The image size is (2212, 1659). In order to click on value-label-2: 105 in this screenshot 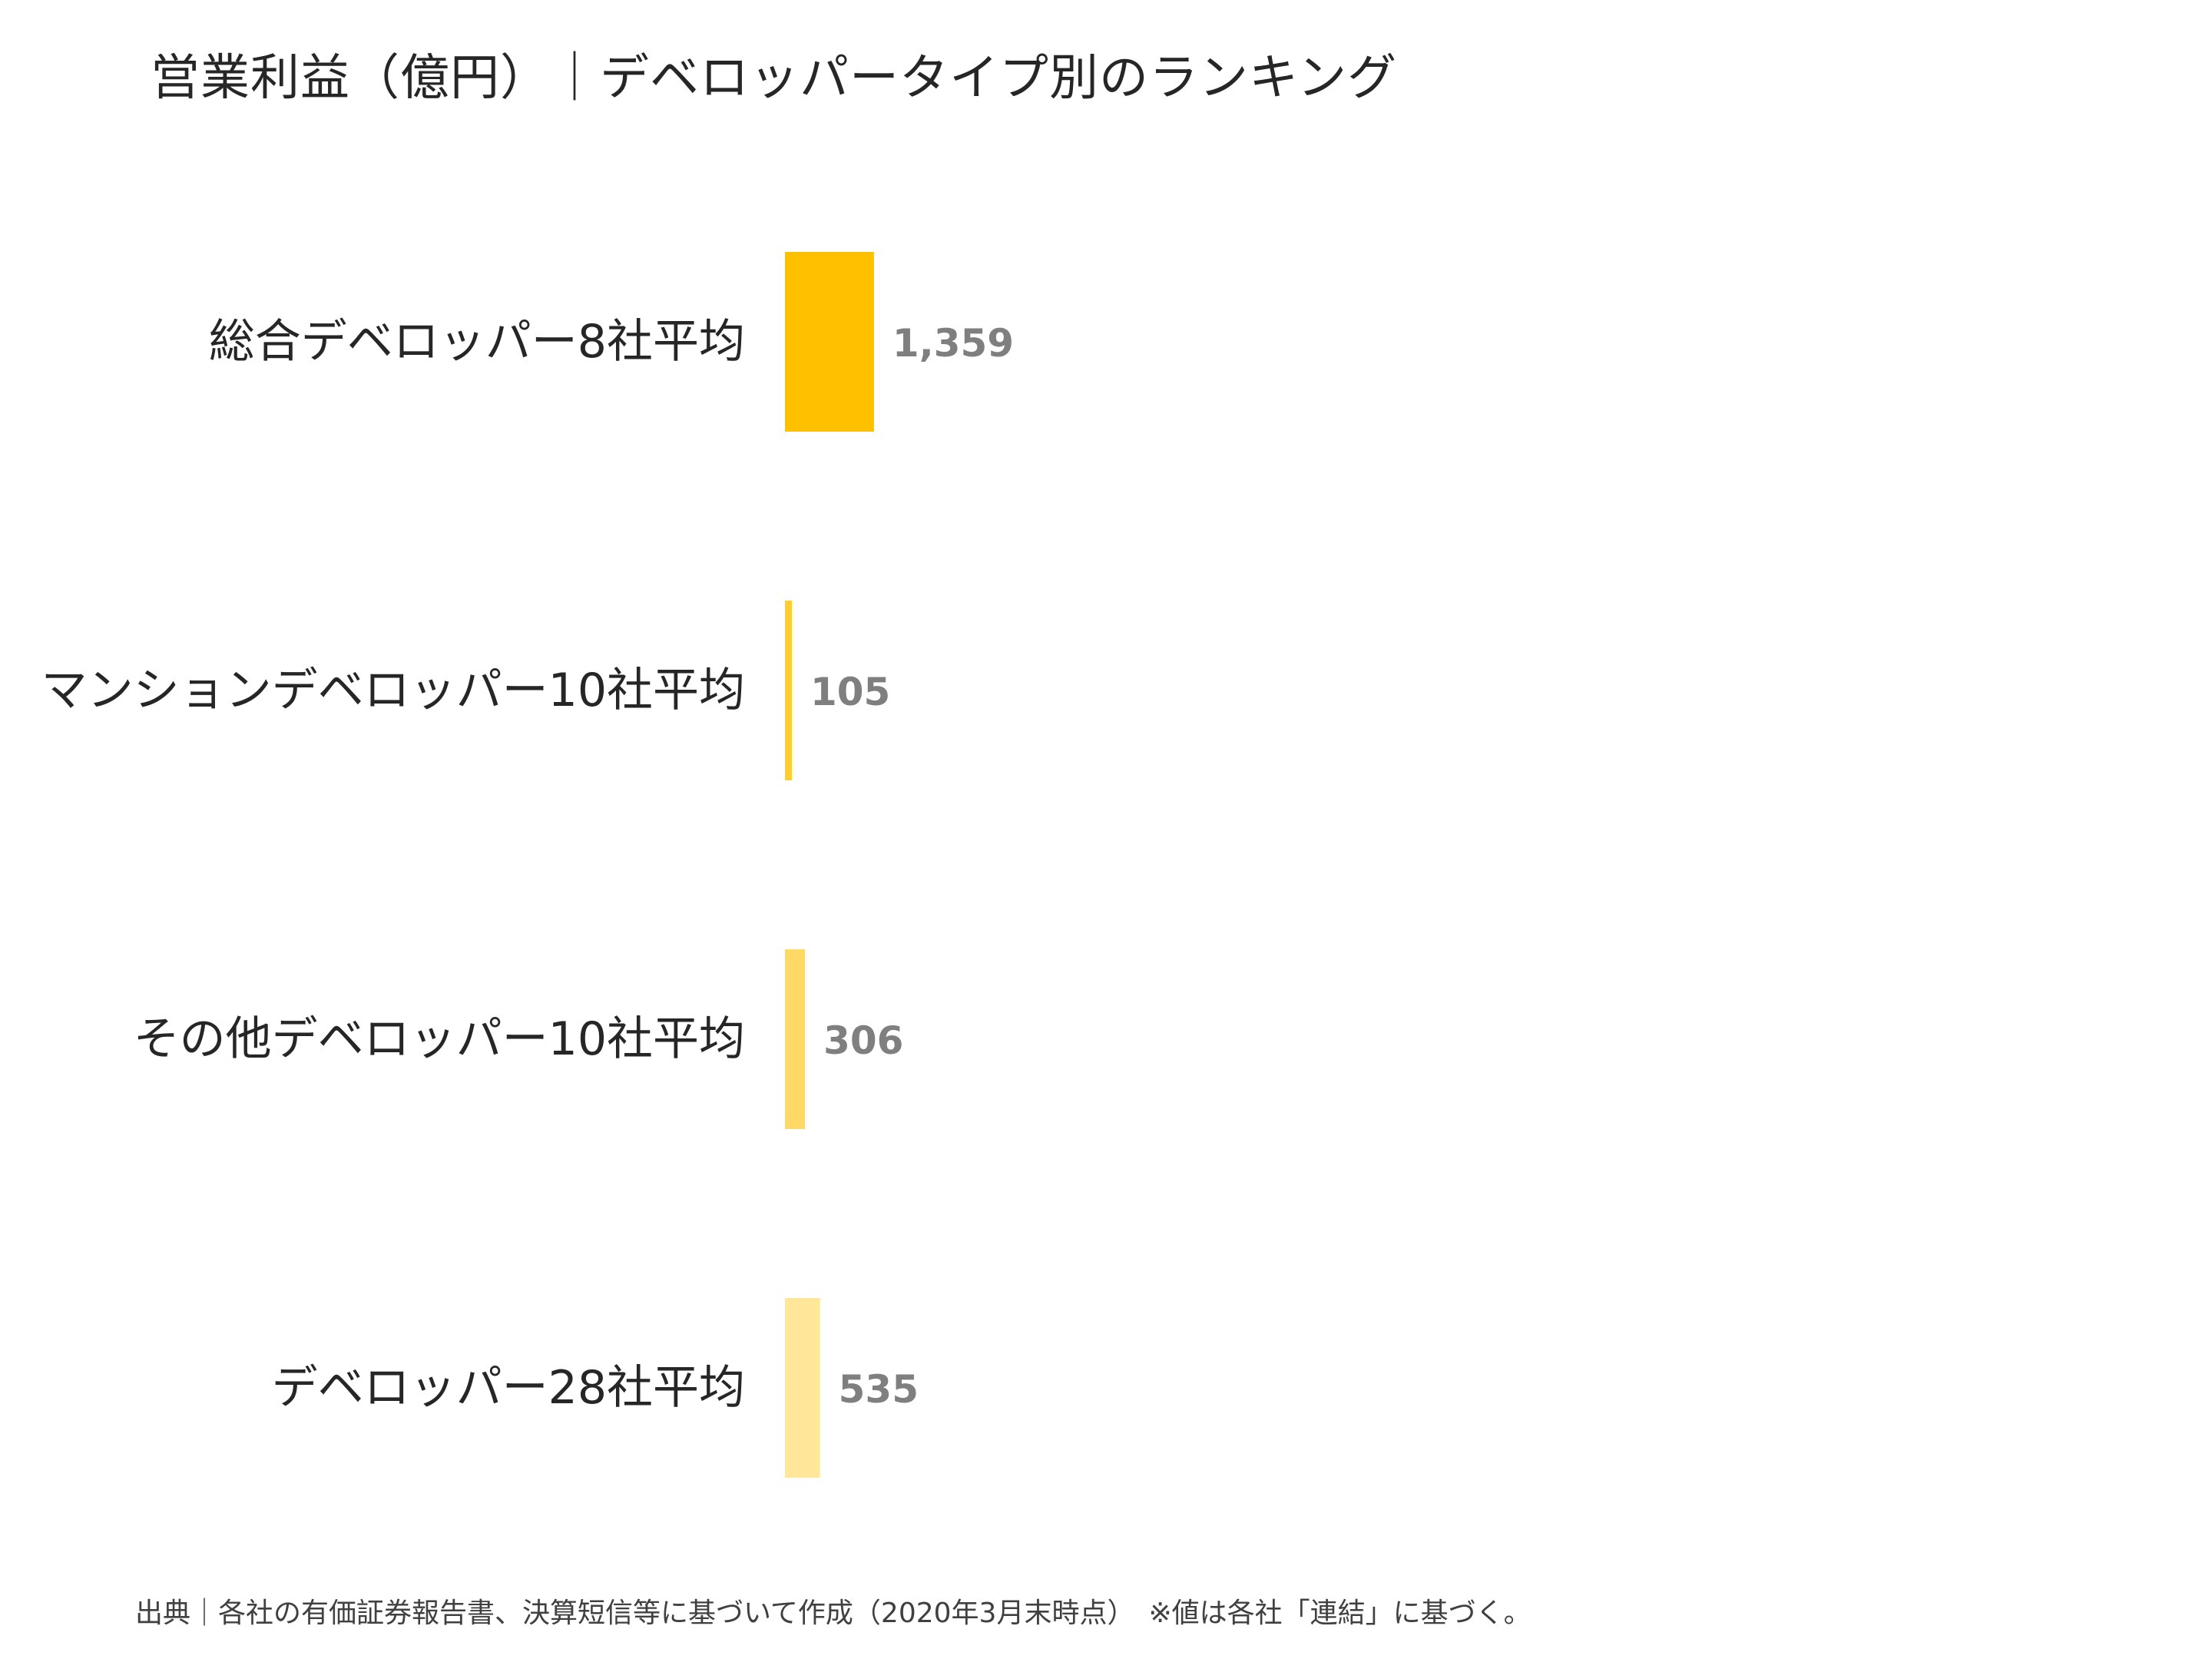, I will do `click(850, 692)`.